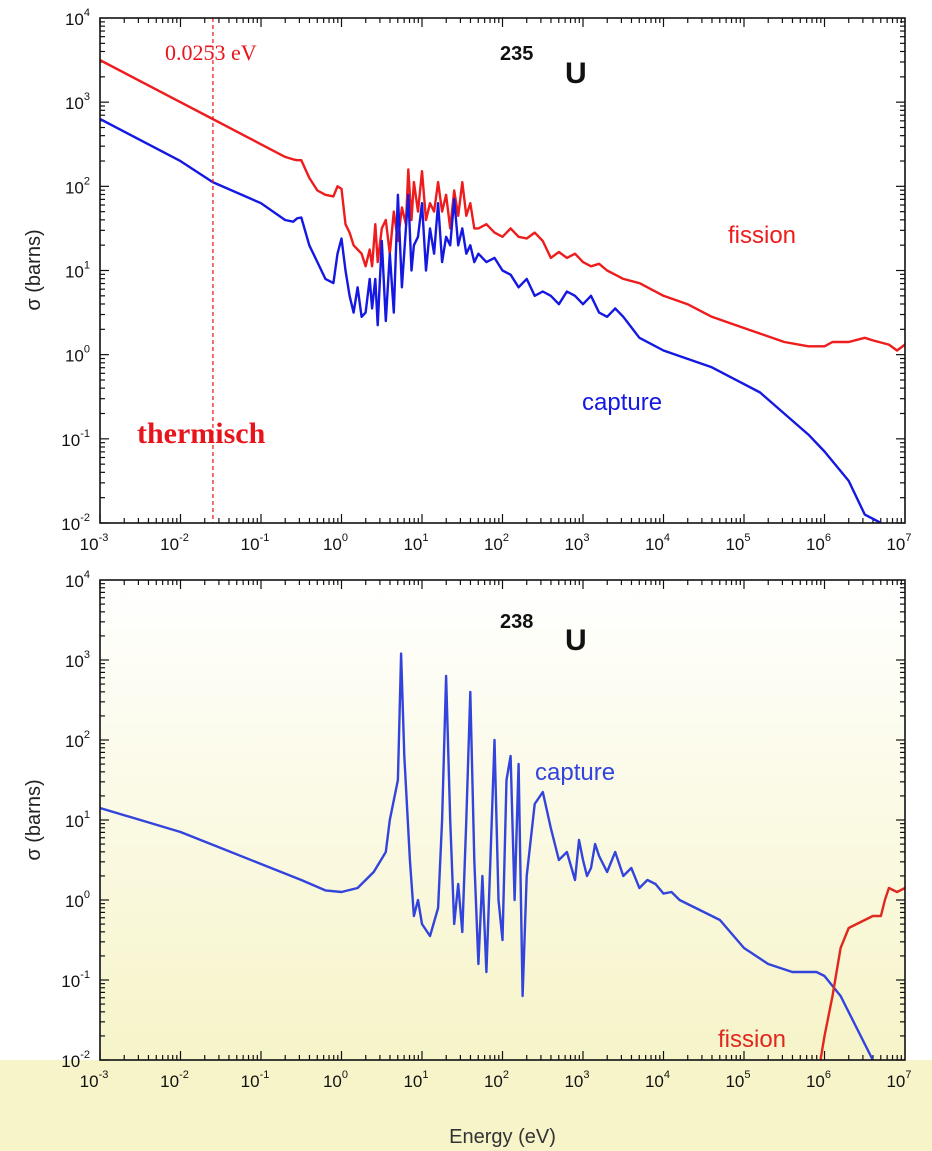  I want to click on isotope-mass-number: 235, so click(516, 54).